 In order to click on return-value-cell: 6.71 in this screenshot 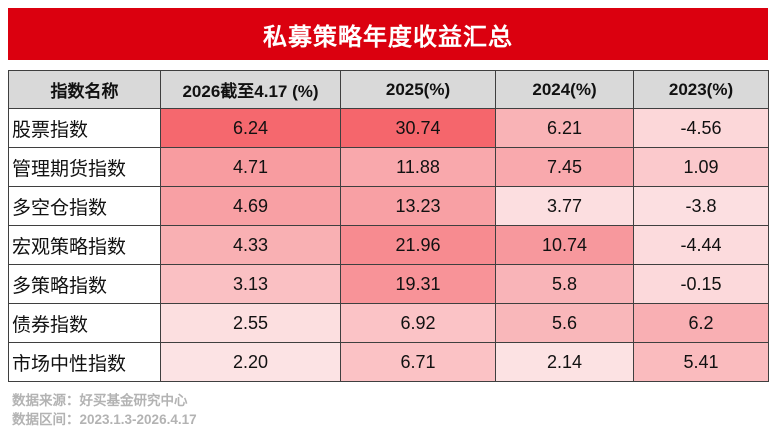, I will do `click(418, 362)`.